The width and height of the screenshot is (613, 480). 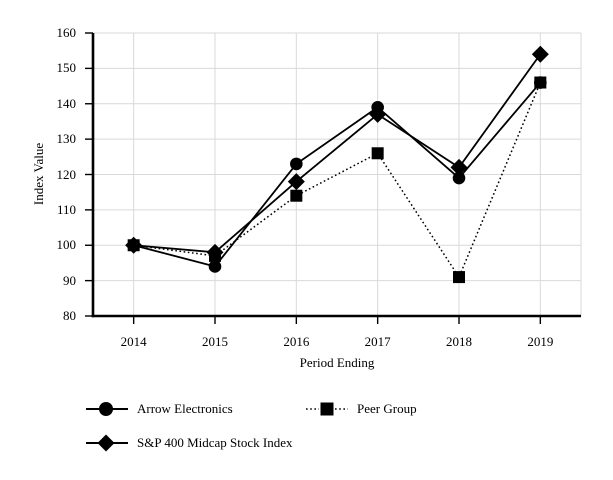 I want to click on x-tick-label: 2019, so click(x=540, y=341).